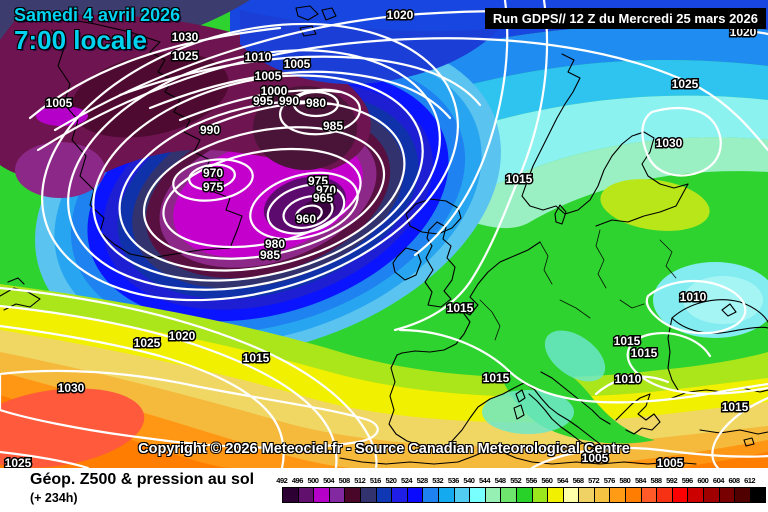 This screenshot has width=768, height=512. Describe the element at coordinates (329, 480) in the screenshot. I see `legend-value: 504` at that location.